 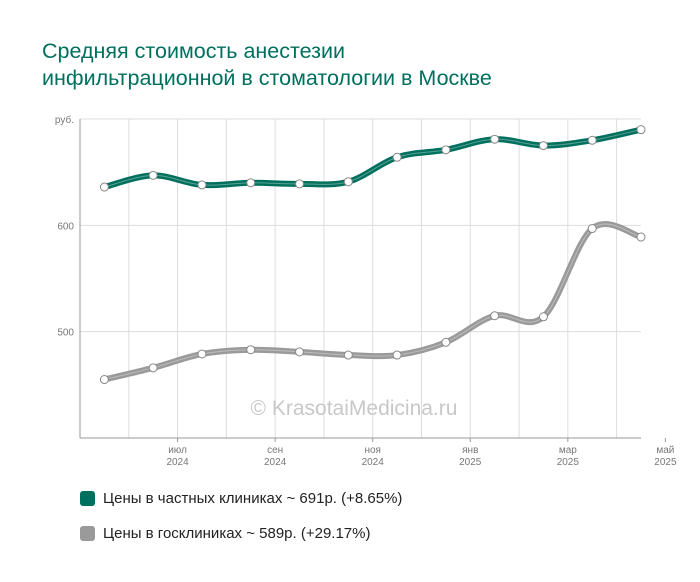 I want to click on legend-swatch-public, so click(x=87, y=533).